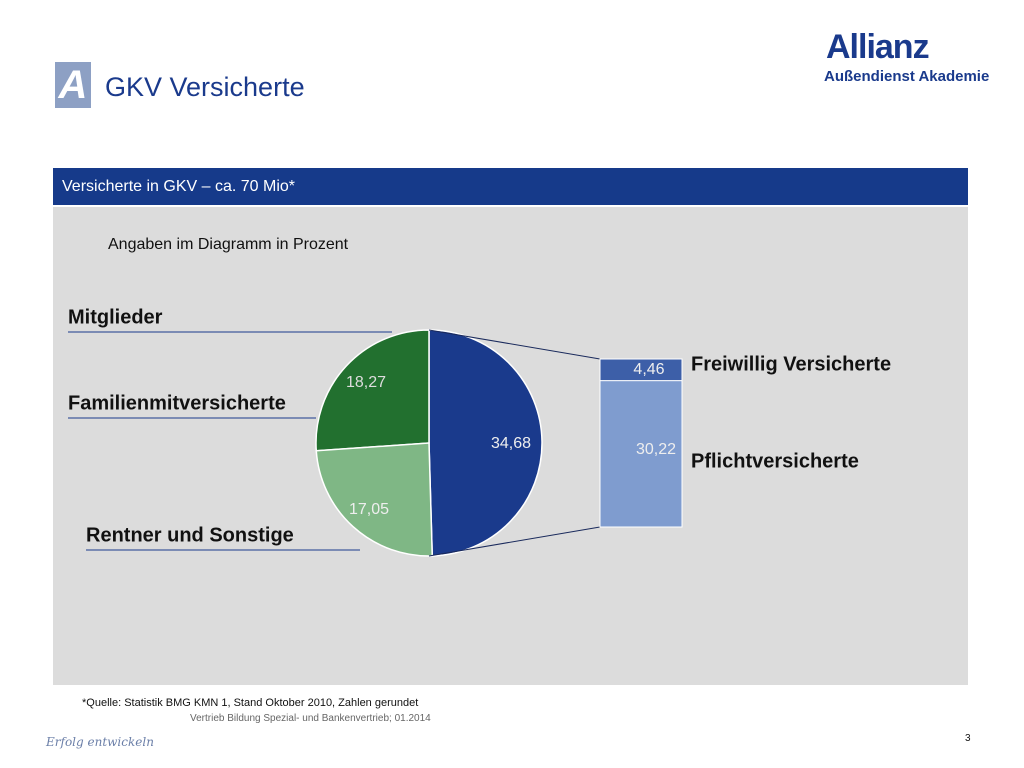  Describe the element at coordinates (968, 738) in the screenshot. I see `page-number: 3` at that location.